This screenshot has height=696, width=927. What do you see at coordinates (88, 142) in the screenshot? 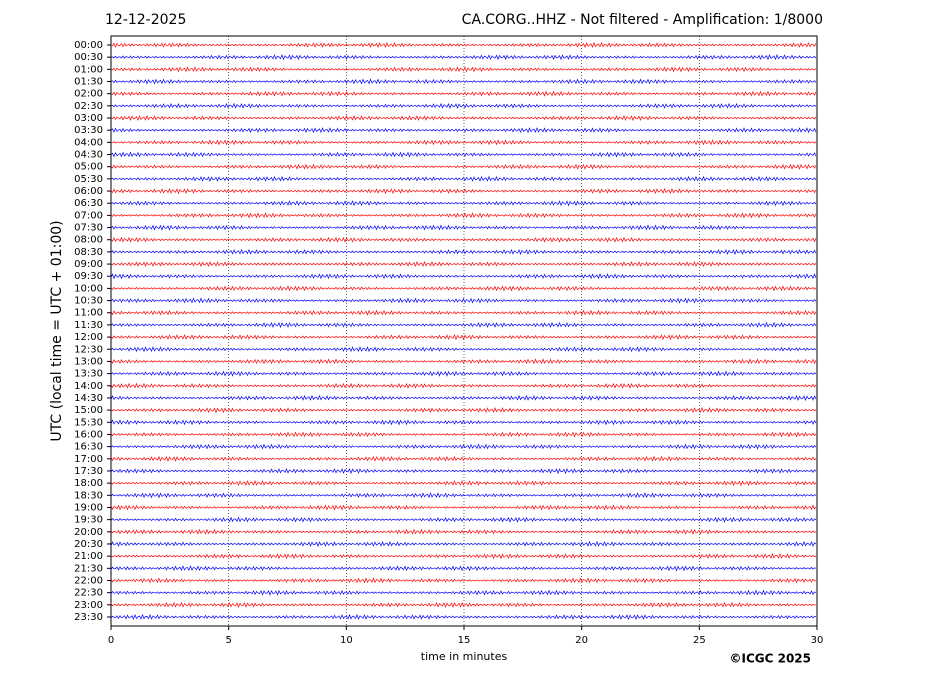
I see `y-tick-label: 04:00` at bounding box center [88, 142].